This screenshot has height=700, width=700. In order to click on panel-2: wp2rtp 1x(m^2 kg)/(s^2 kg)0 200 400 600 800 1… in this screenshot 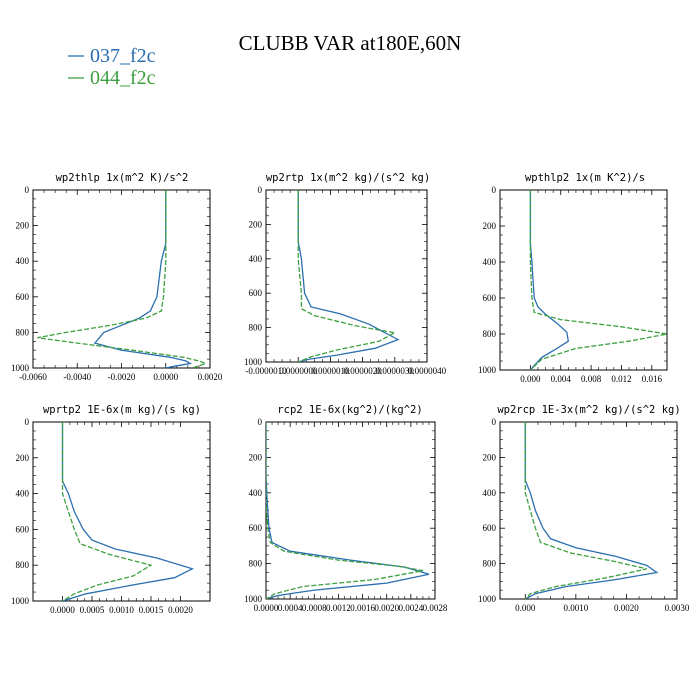, I will do `click(345, 274)`.